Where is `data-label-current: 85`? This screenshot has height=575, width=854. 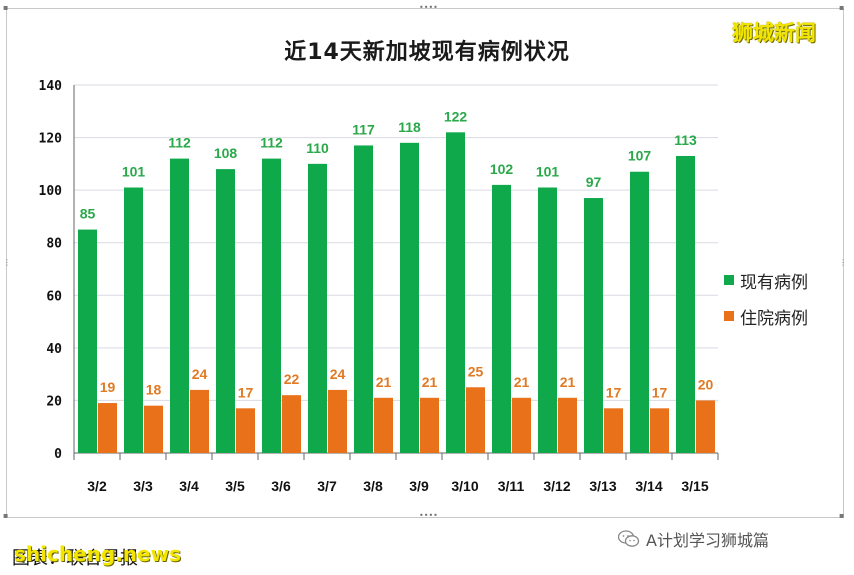
data-label-current: 85 is located at coordinates (88, 214).